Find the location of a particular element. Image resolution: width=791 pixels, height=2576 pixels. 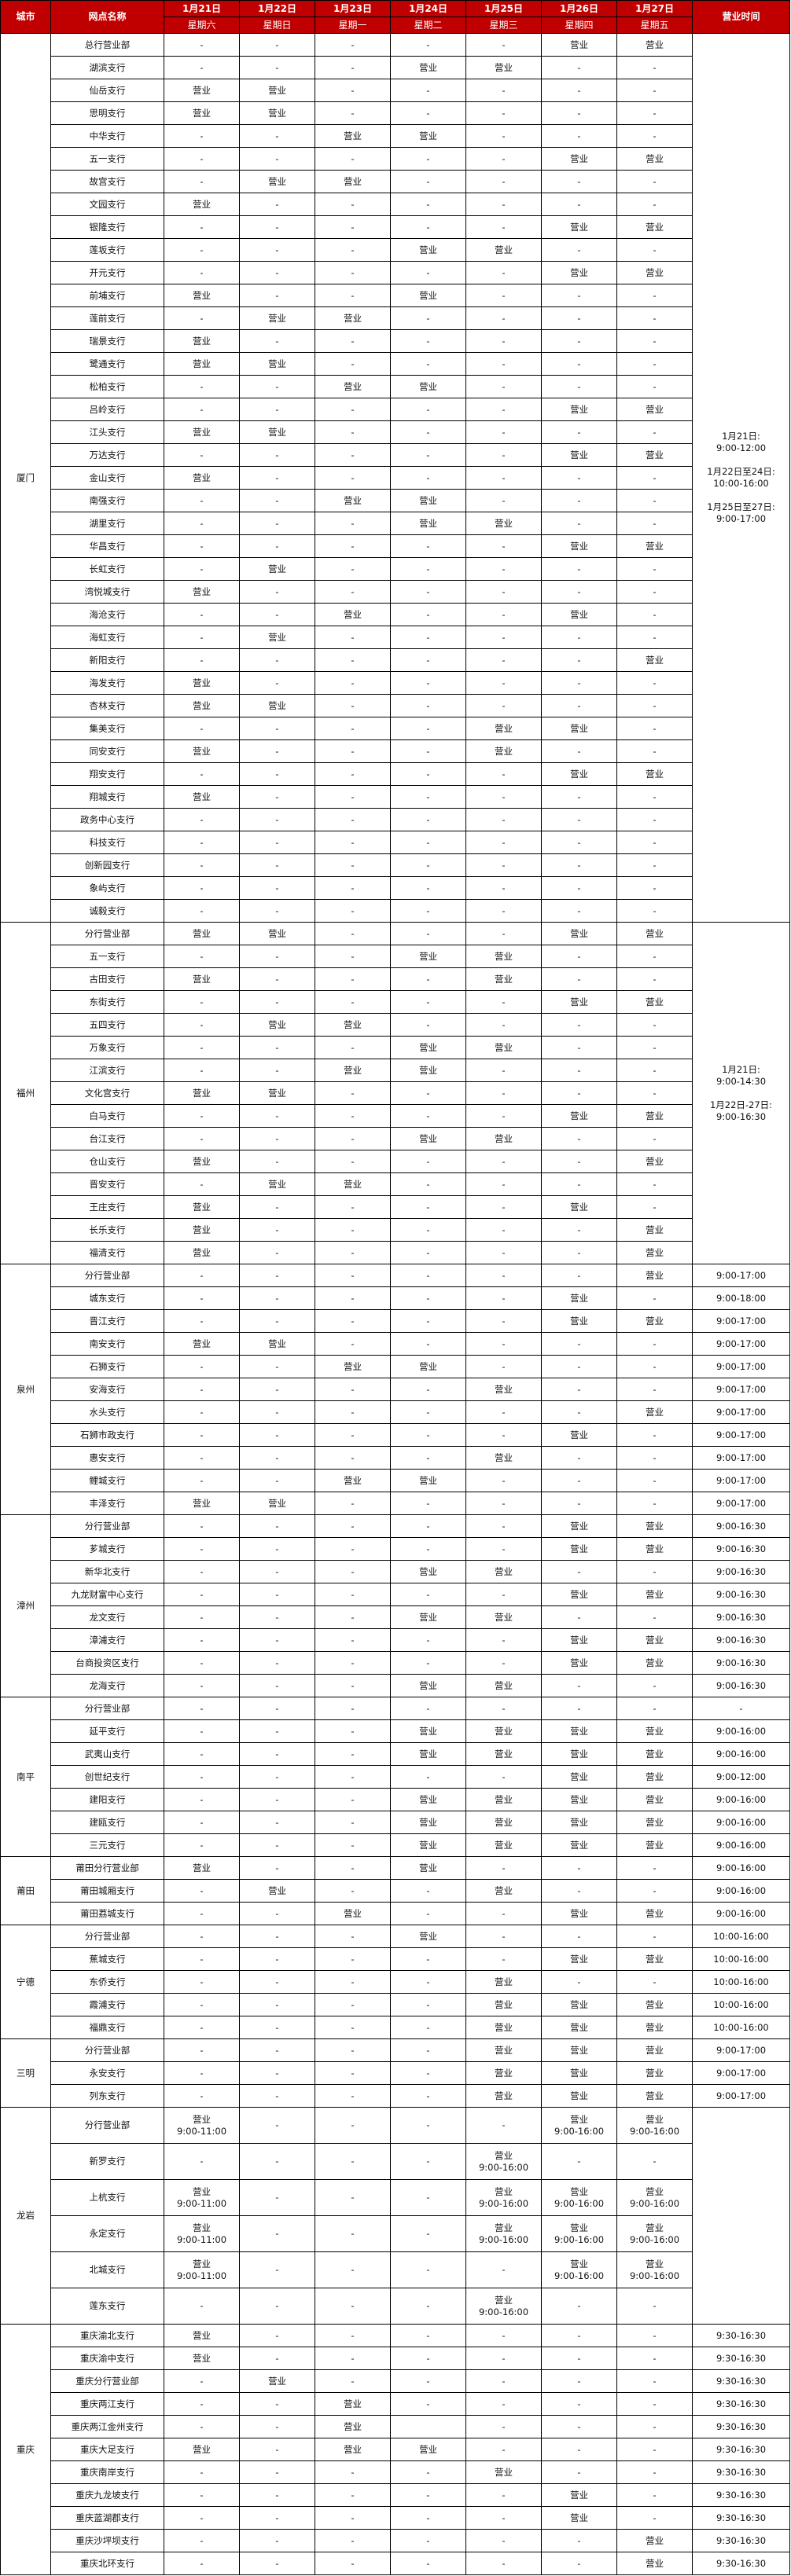

header-weekday: 星期一 is located at coordinates (353, 25).